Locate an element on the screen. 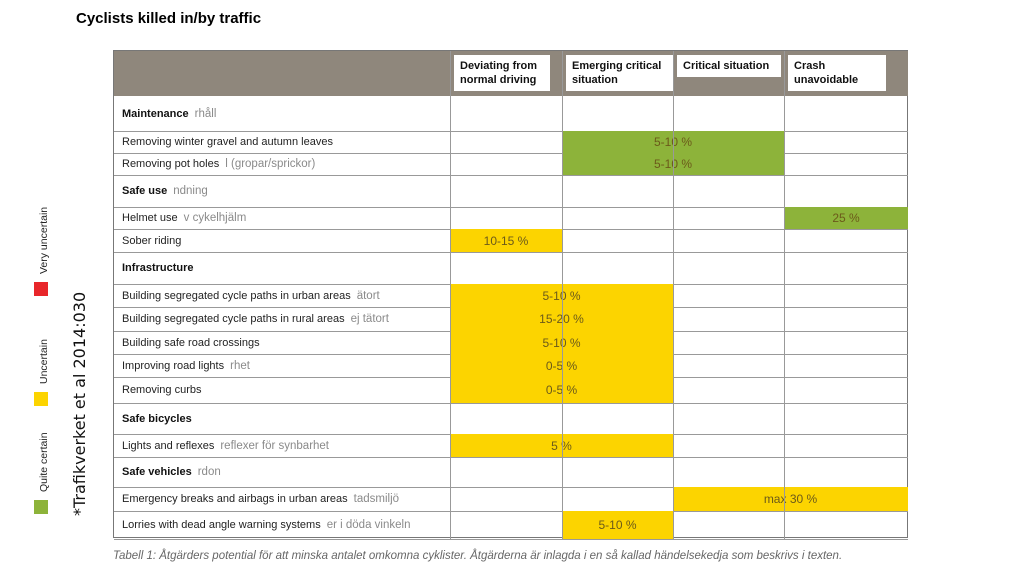 The image size is (1024, 576). measure-label: Removing winter gravel and autumn leaves is located at coordinates (227, 142).